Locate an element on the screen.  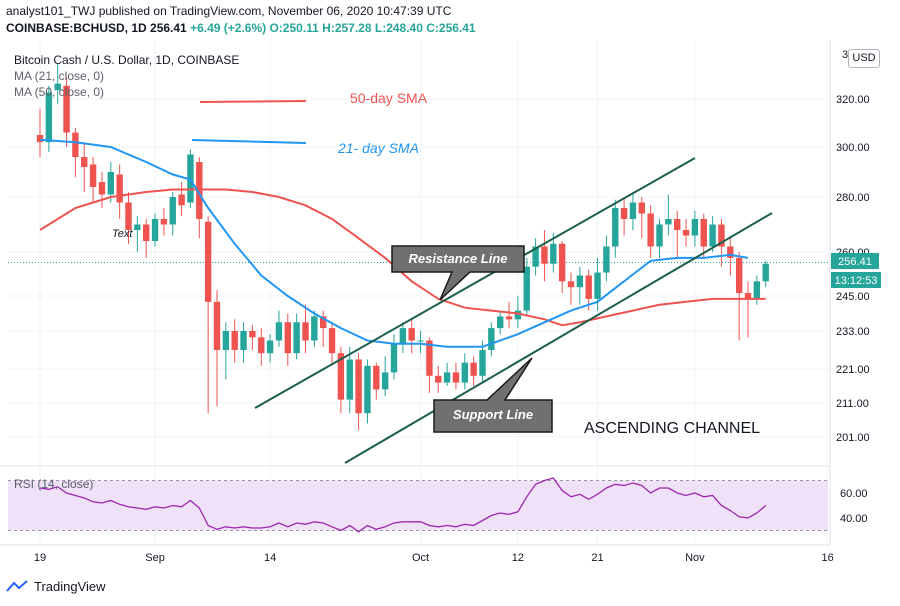
last-price-tag-label: 256.41 is located at coordinates (855, 262).